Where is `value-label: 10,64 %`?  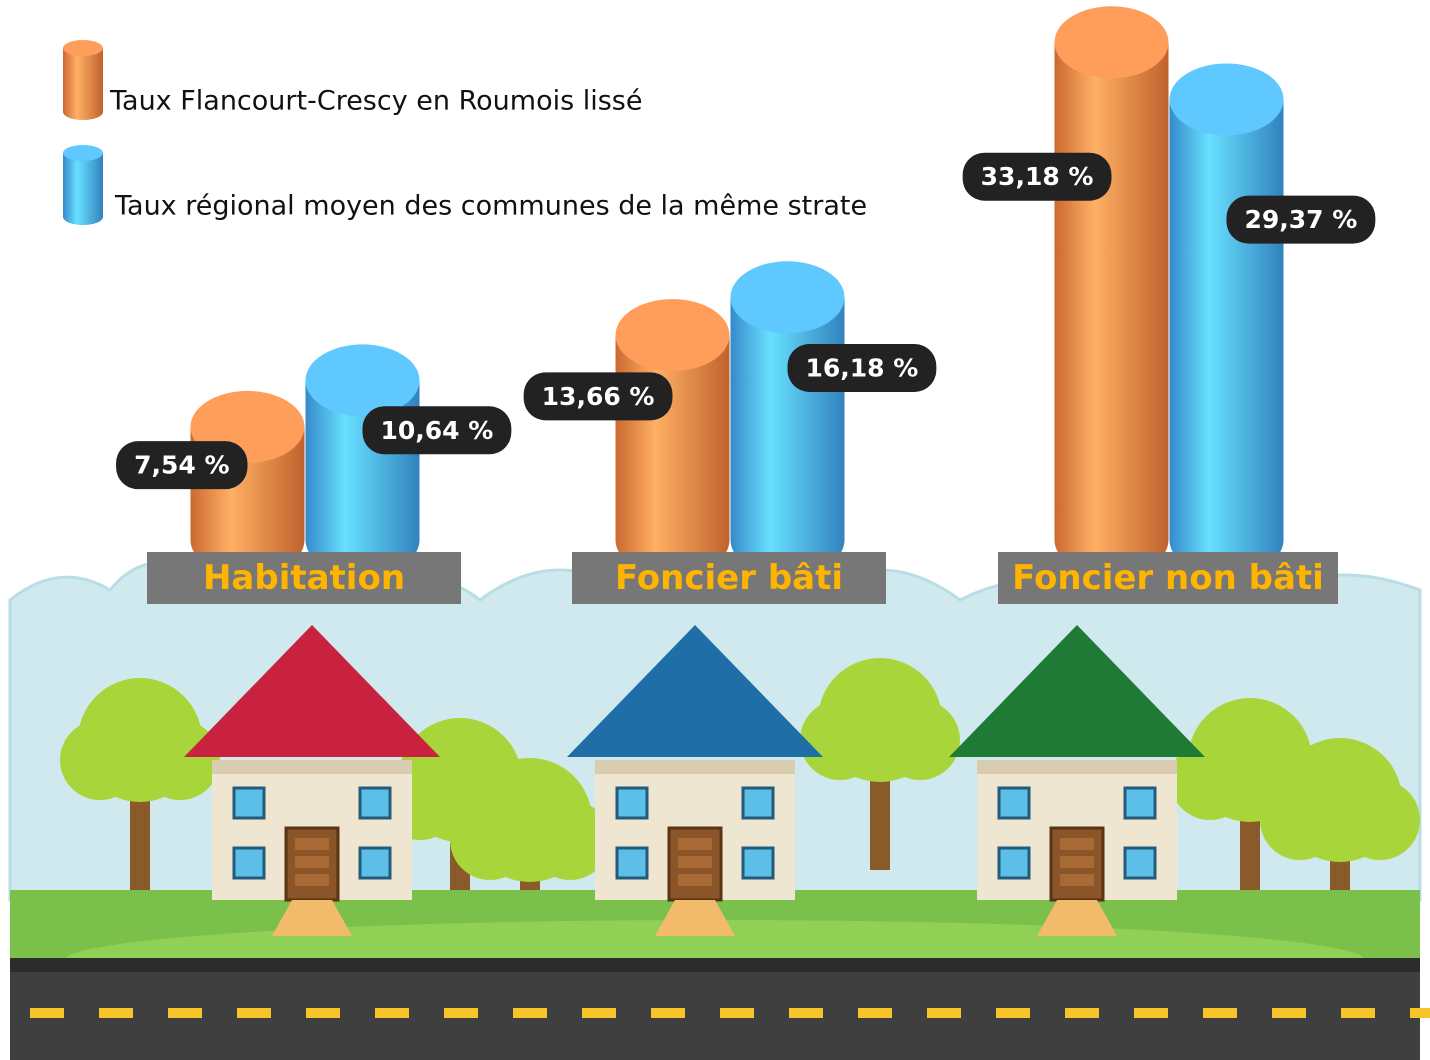
value-label: 10,64 % is located at coordinates (437, 430).